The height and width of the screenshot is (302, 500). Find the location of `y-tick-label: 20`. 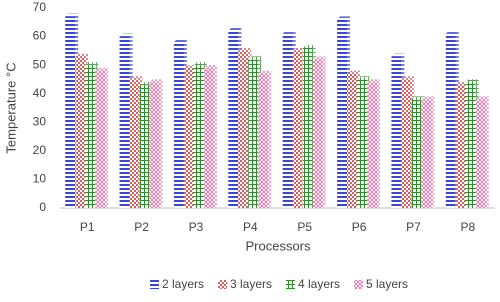

y-tick-label: 20 is located at coordinates (40, 150).